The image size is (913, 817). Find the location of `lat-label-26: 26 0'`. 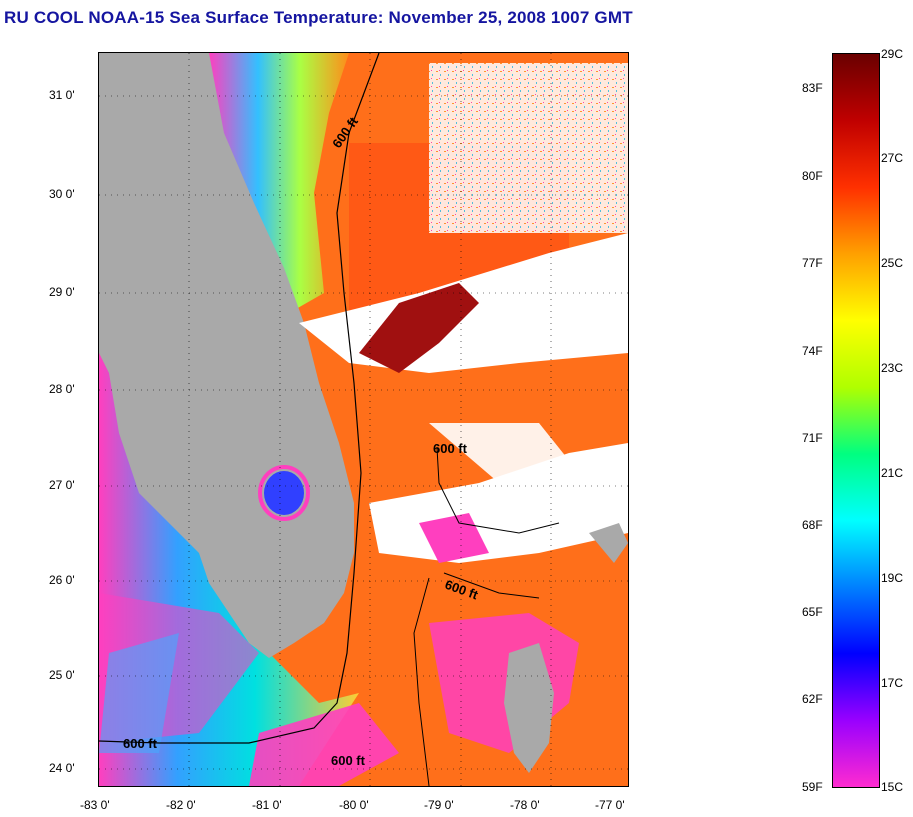

lat-label-26: 26 0' is located at coordinates (62, 580).